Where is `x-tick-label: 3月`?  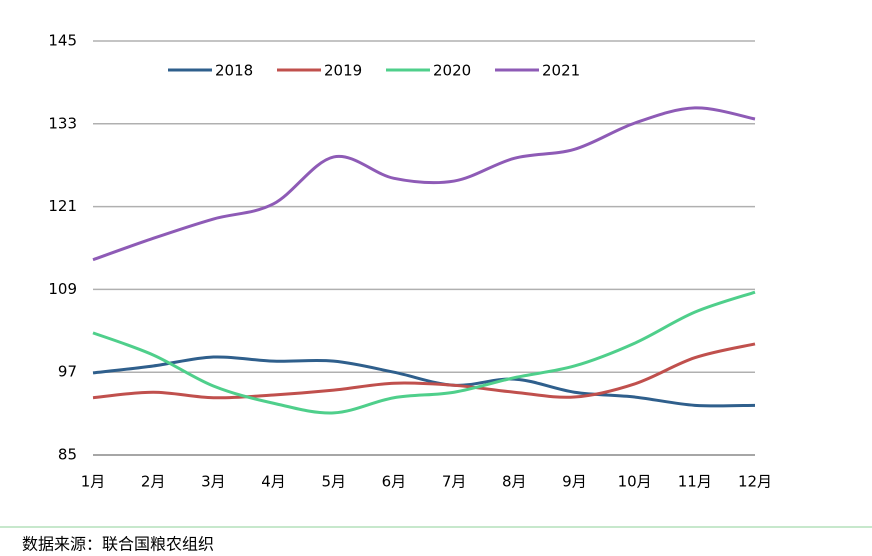 x-tick-label: 3月 is located at coordinates (213, 482).